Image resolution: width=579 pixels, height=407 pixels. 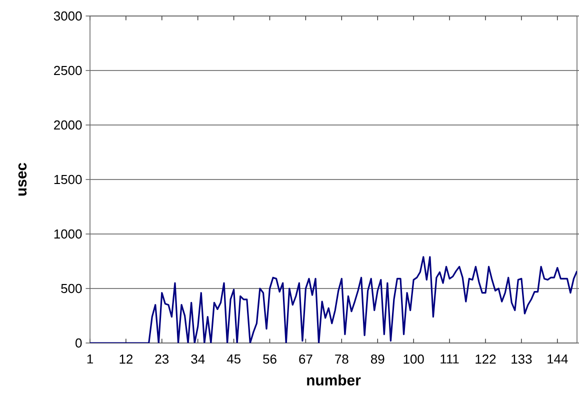 I want to click on x-tick-label: 12, so click(x=126, y=359).